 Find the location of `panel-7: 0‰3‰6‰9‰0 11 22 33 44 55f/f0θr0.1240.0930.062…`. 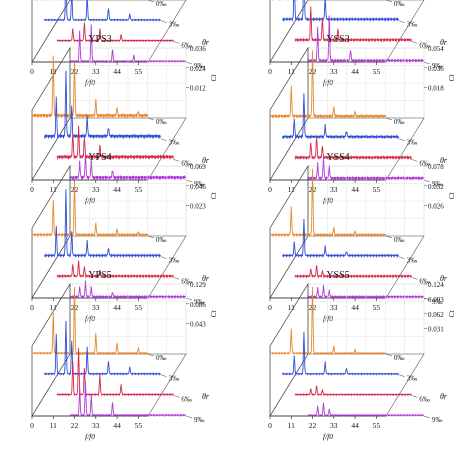

panel-7: 0‰3‰6‰9‰0 11 22 33 44 55f/f0θr0.1240.0930.062… is located at coordinates (362, 355).